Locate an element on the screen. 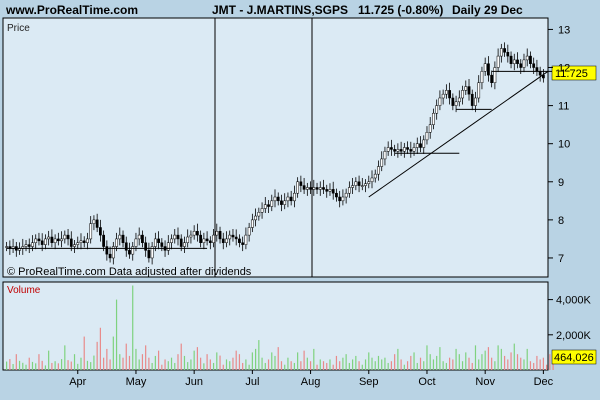 Image resolution: width=600 pixels, height=400 pixels. support-trendline is located at coordinates (458, 134).